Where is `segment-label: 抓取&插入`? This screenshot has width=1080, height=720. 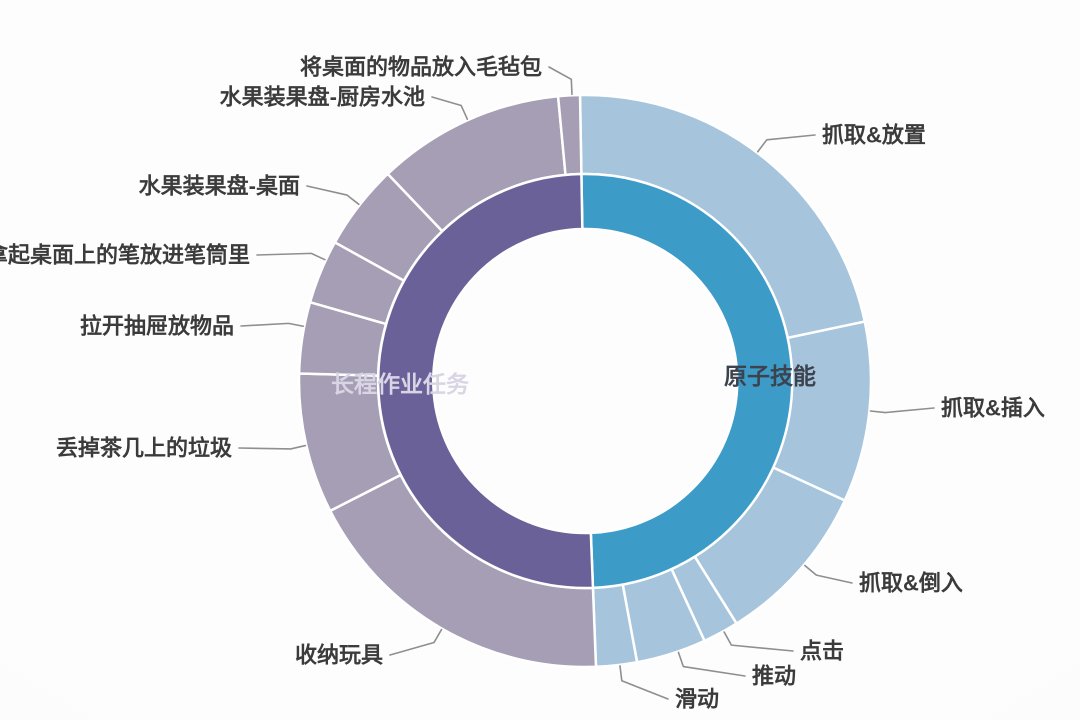
segment-label: 抓取&插入 is located at coordinates (993, 408).